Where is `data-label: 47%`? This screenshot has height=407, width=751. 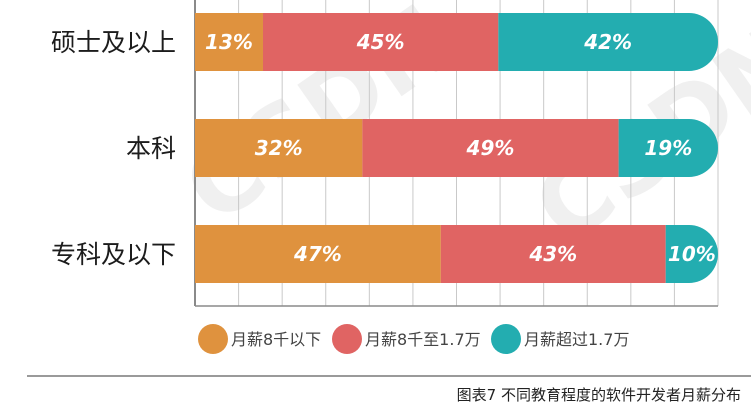 data-label: 47% is located at coordinates (317, 254).